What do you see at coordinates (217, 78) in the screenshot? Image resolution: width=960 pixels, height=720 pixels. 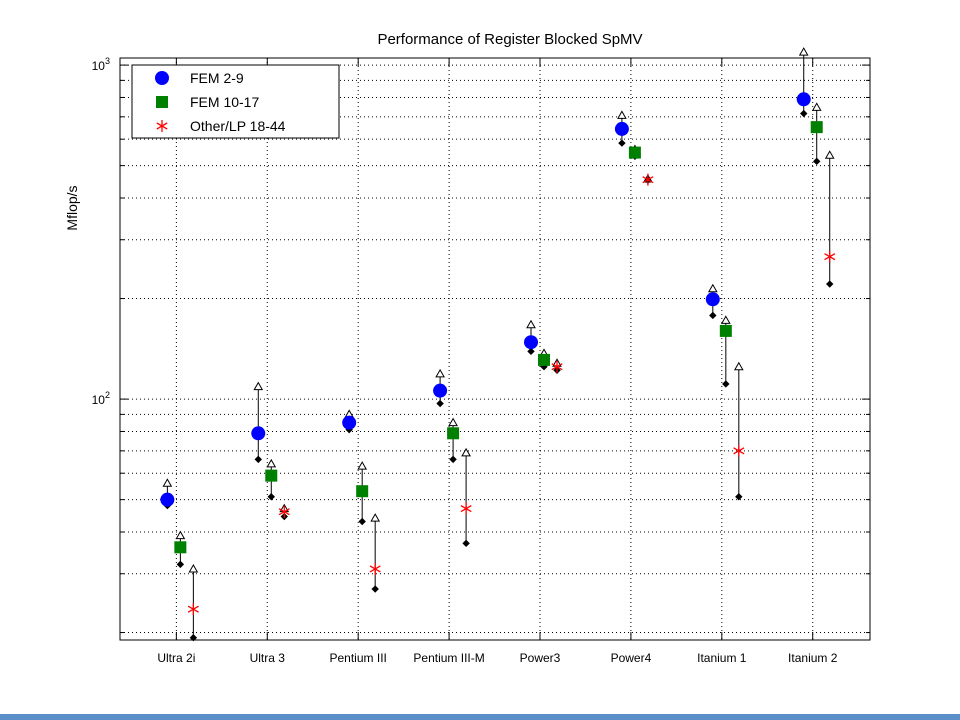 I see `legend-label: FEM 2-9` at bounding box center [217, 78].